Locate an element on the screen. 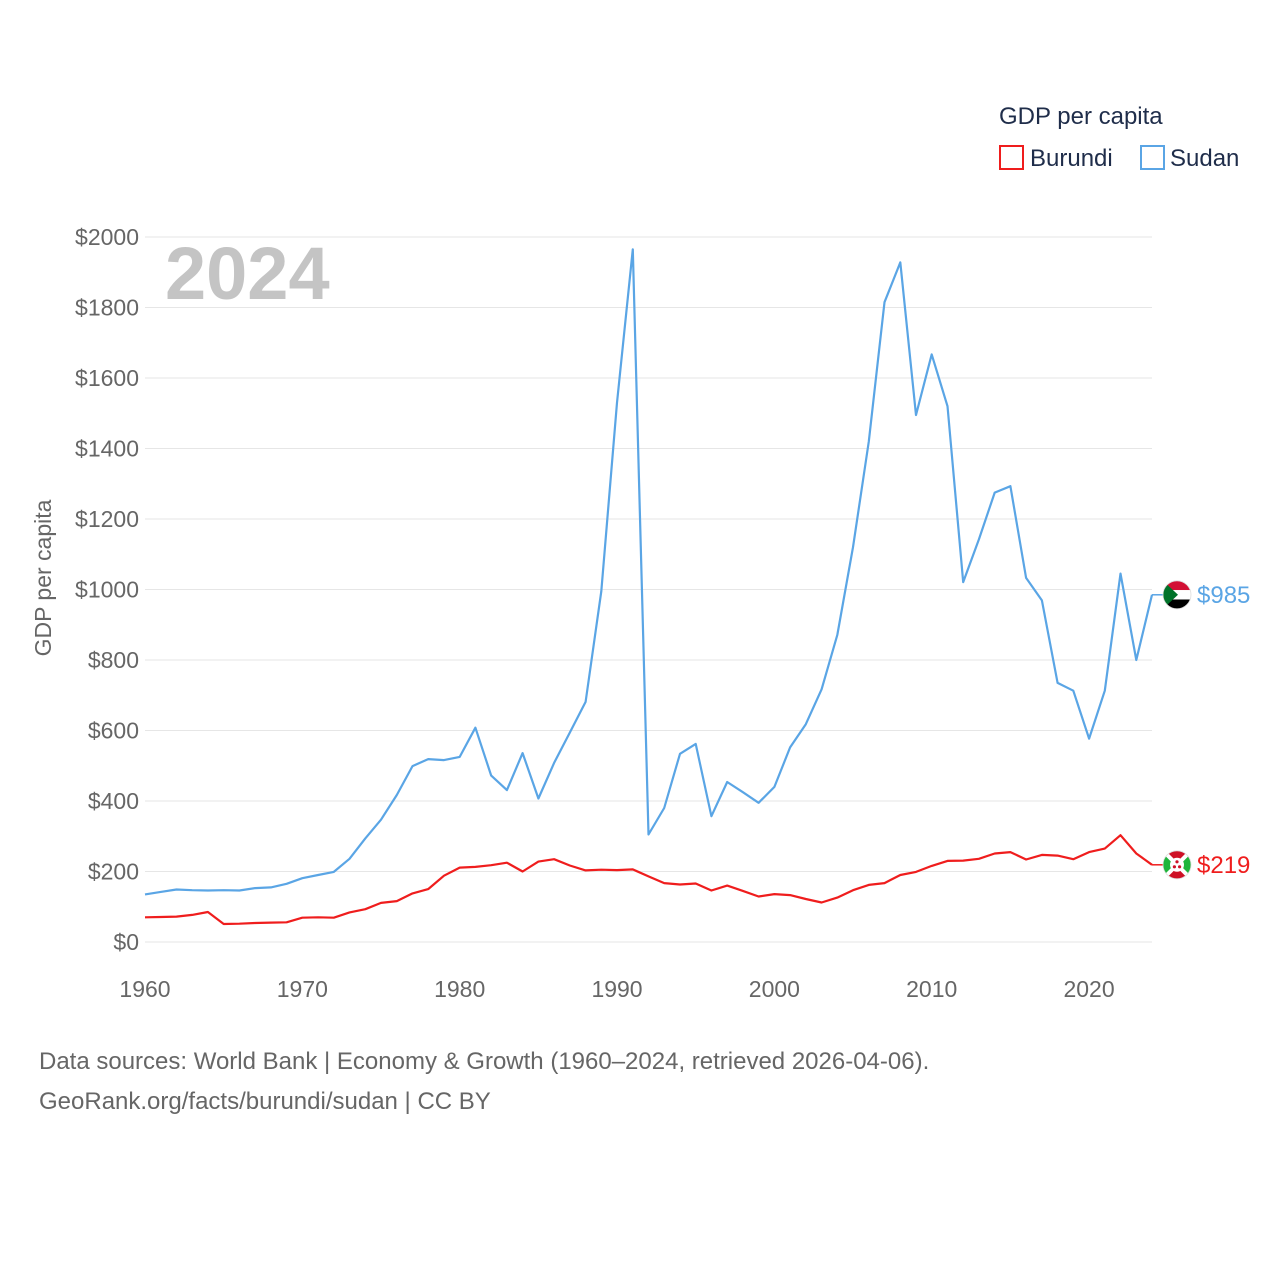  y-tick-label: $1200 is located at coordinates (107, 519).